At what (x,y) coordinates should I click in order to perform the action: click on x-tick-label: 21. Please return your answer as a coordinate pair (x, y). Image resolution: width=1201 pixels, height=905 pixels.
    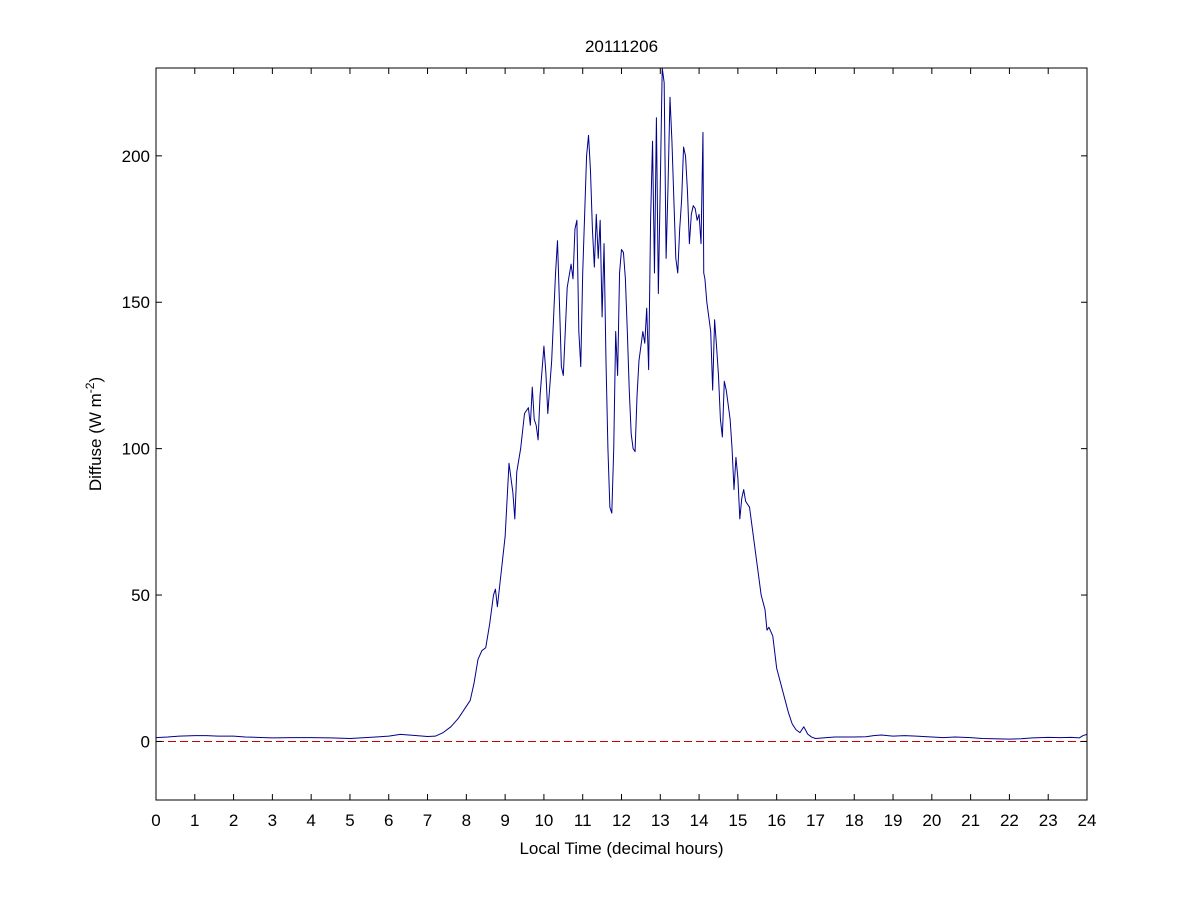
    Looking at the image, I should click on (970, 820).